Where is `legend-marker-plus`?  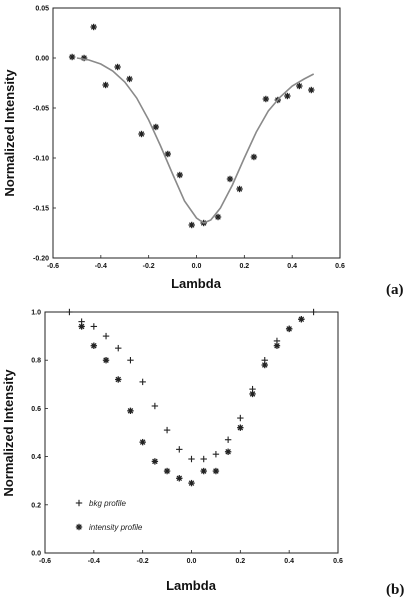 legend-marker-plus is located at coordinates (79, 503).